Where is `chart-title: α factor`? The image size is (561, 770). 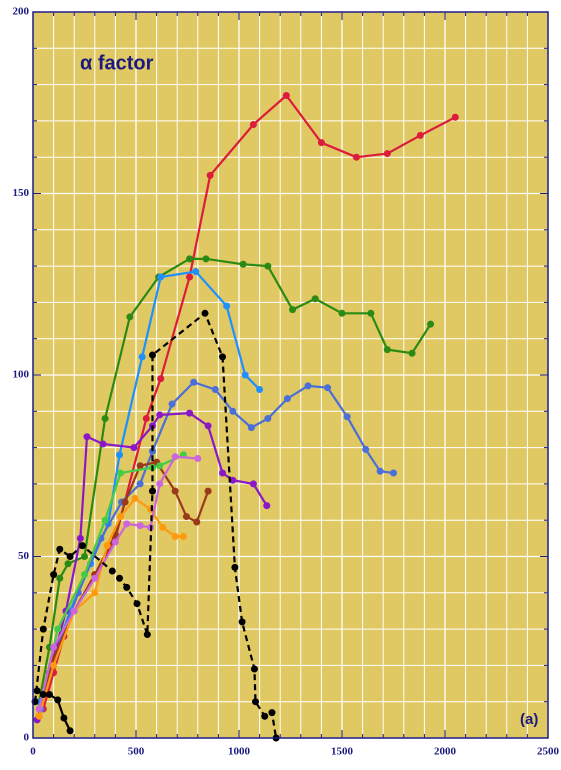 chart-title: α factor is located at coordinates (117, 63).